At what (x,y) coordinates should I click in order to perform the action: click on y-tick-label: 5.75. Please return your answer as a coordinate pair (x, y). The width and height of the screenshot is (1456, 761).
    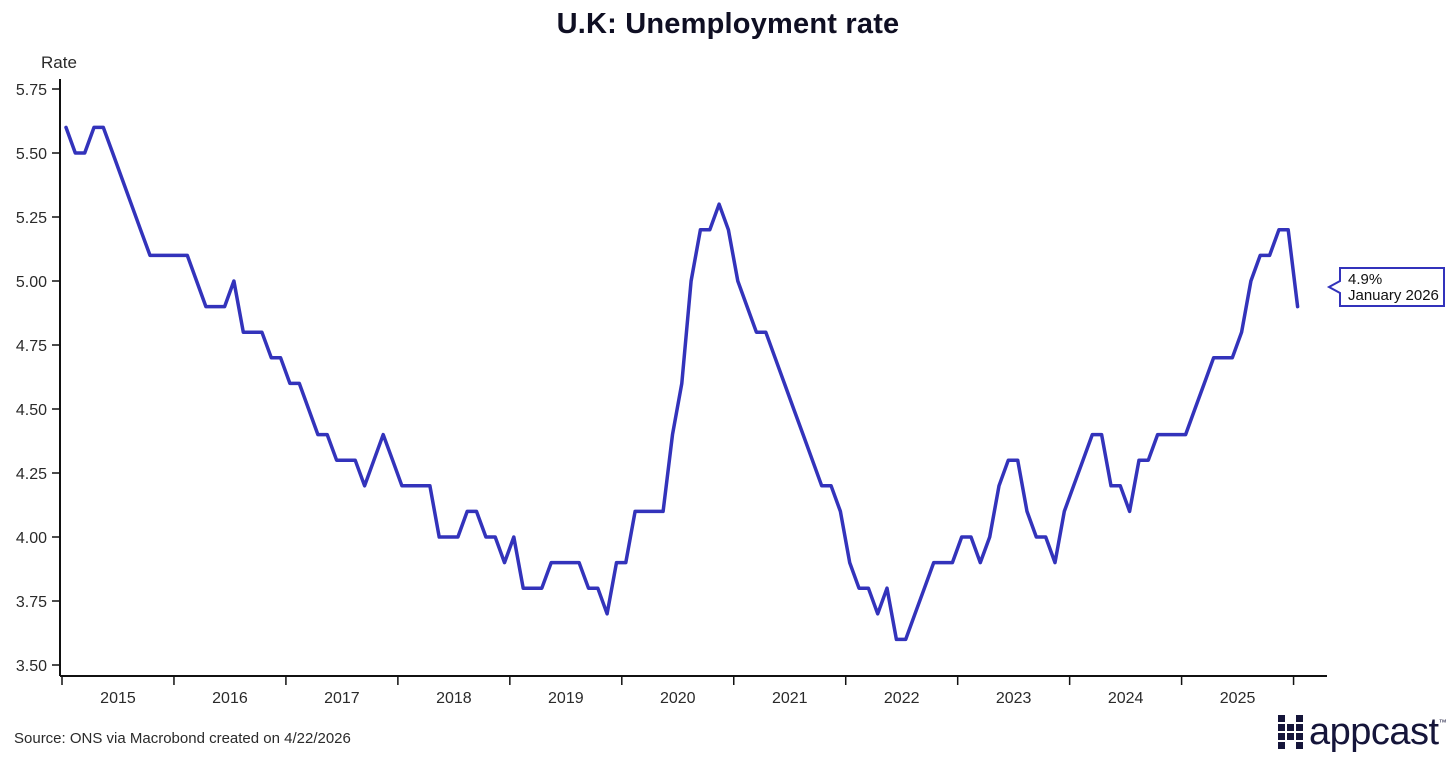
    Looking at the image, I should click on (31, 90).